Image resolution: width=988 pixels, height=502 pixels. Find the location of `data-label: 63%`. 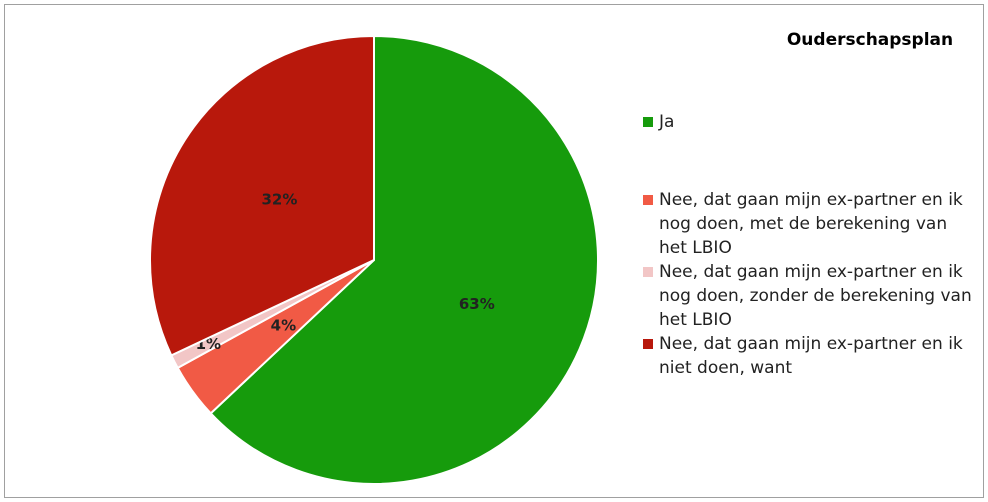

data-label: 63% is located at coordinates (477, 304).